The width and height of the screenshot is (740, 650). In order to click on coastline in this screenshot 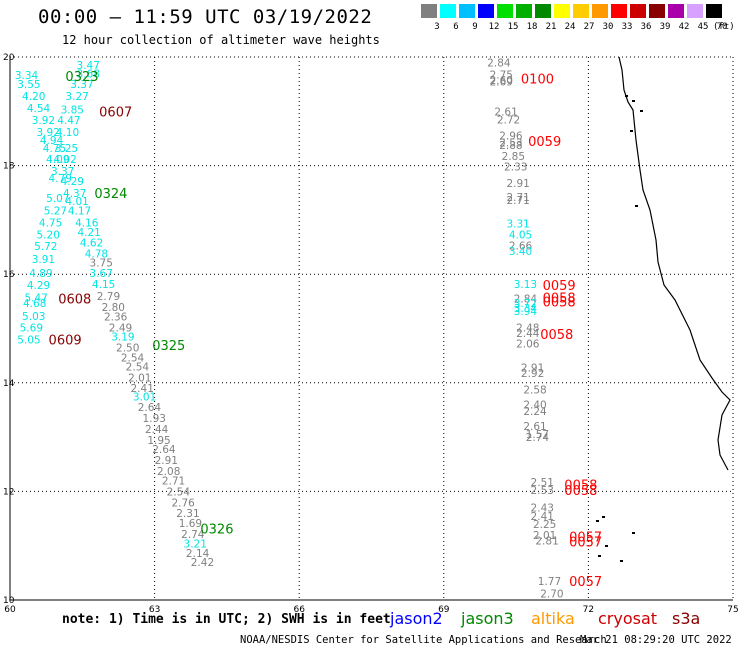, I will do `click(674, 263)`.